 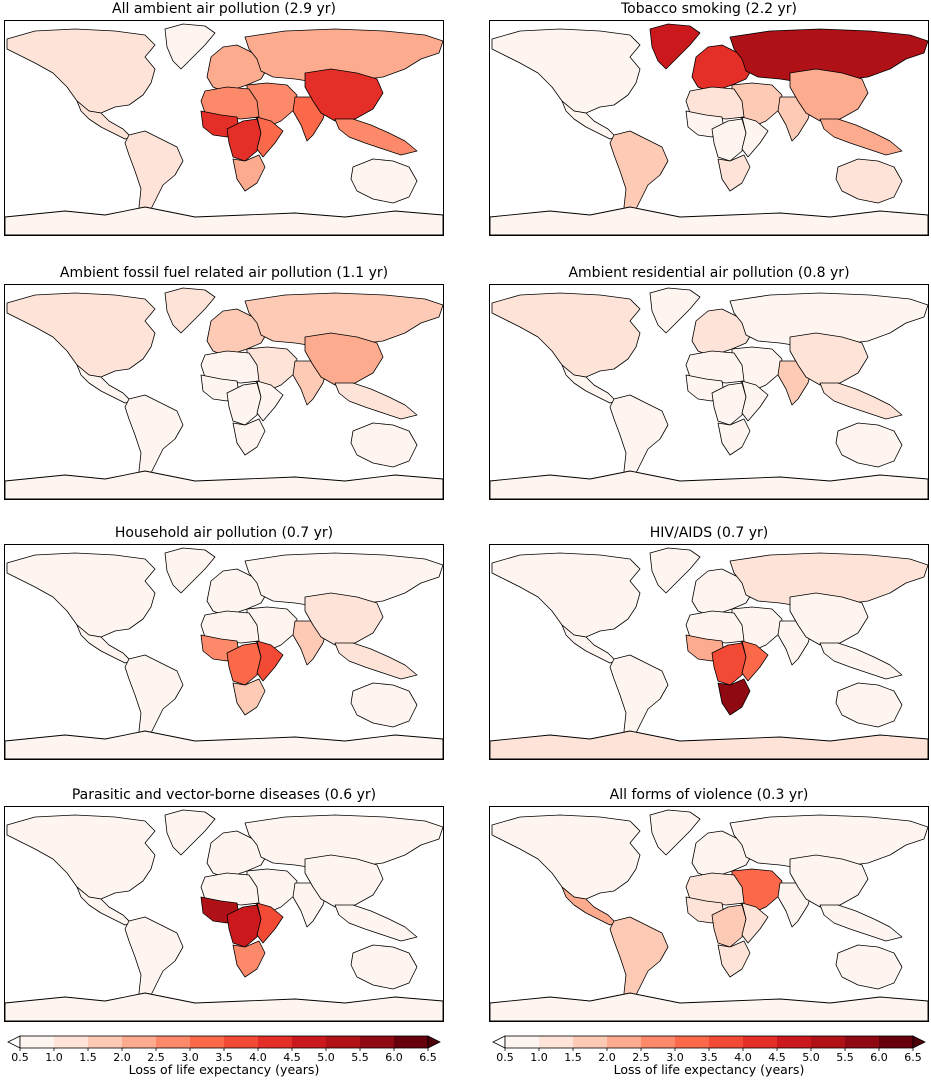 What do you see at coordinates (709, 533) in the screenshot?
I see `panel-title: HIV/AIDS (0.7 yr)` at bounding box center [709, 533].